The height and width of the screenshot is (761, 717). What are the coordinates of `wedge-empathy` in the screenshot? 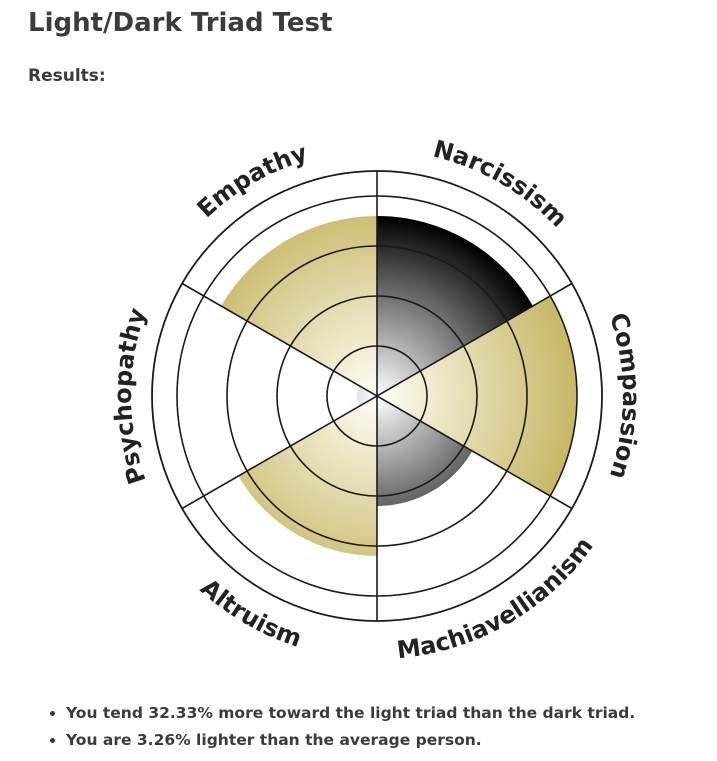 It's located at (299, 306).